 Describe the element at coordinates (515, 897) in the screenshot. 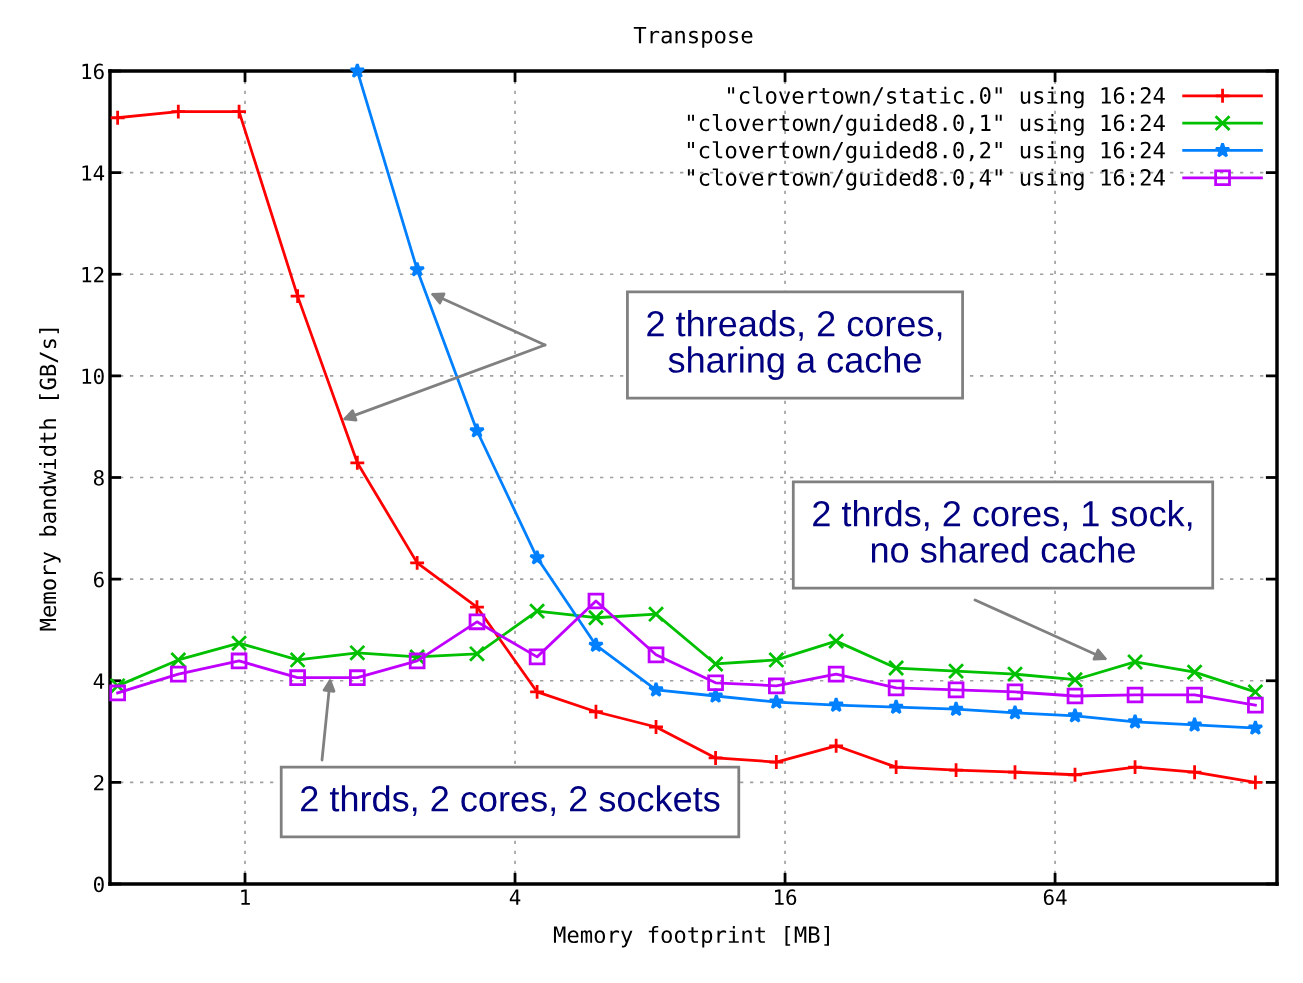

I see `x-tick-label: 4` at that location.